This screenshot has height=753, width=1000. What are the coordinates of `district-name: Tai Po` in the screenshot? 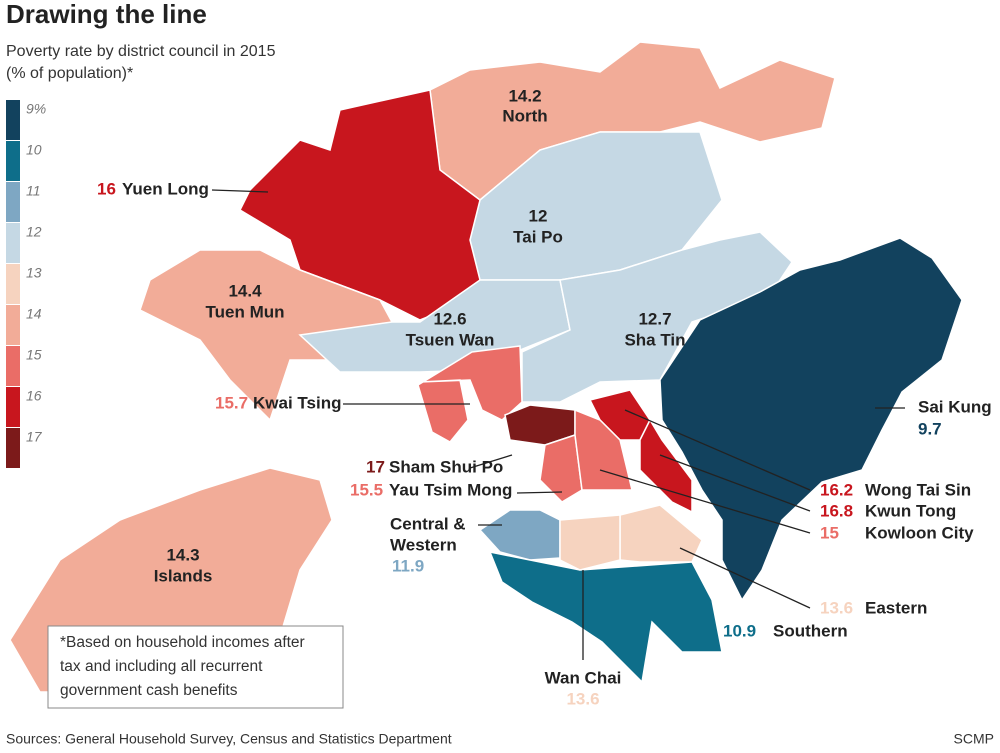 It's located at (538, 236).